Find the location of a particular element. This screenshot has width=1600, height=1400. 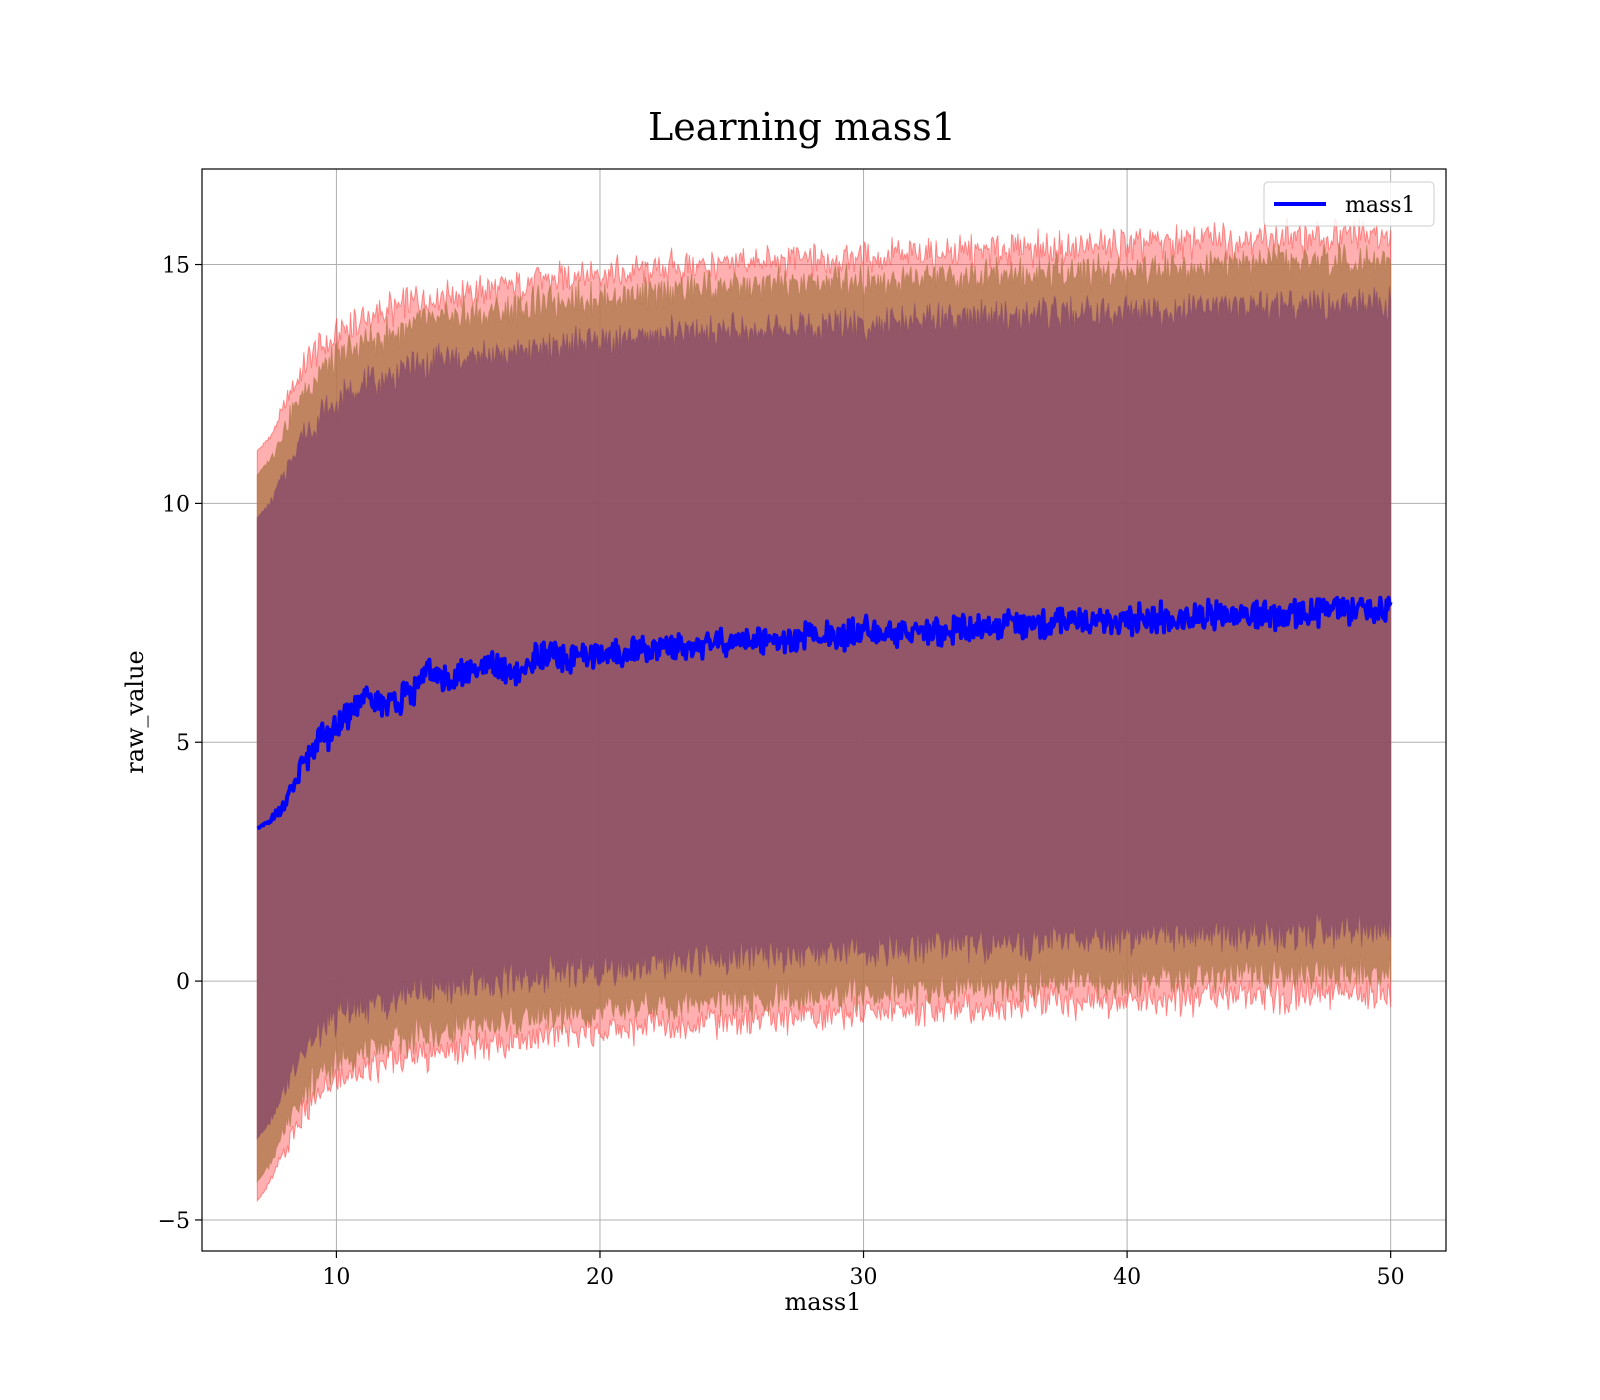

y-tick-label-2: 5 is located at coordinates (183, 743).